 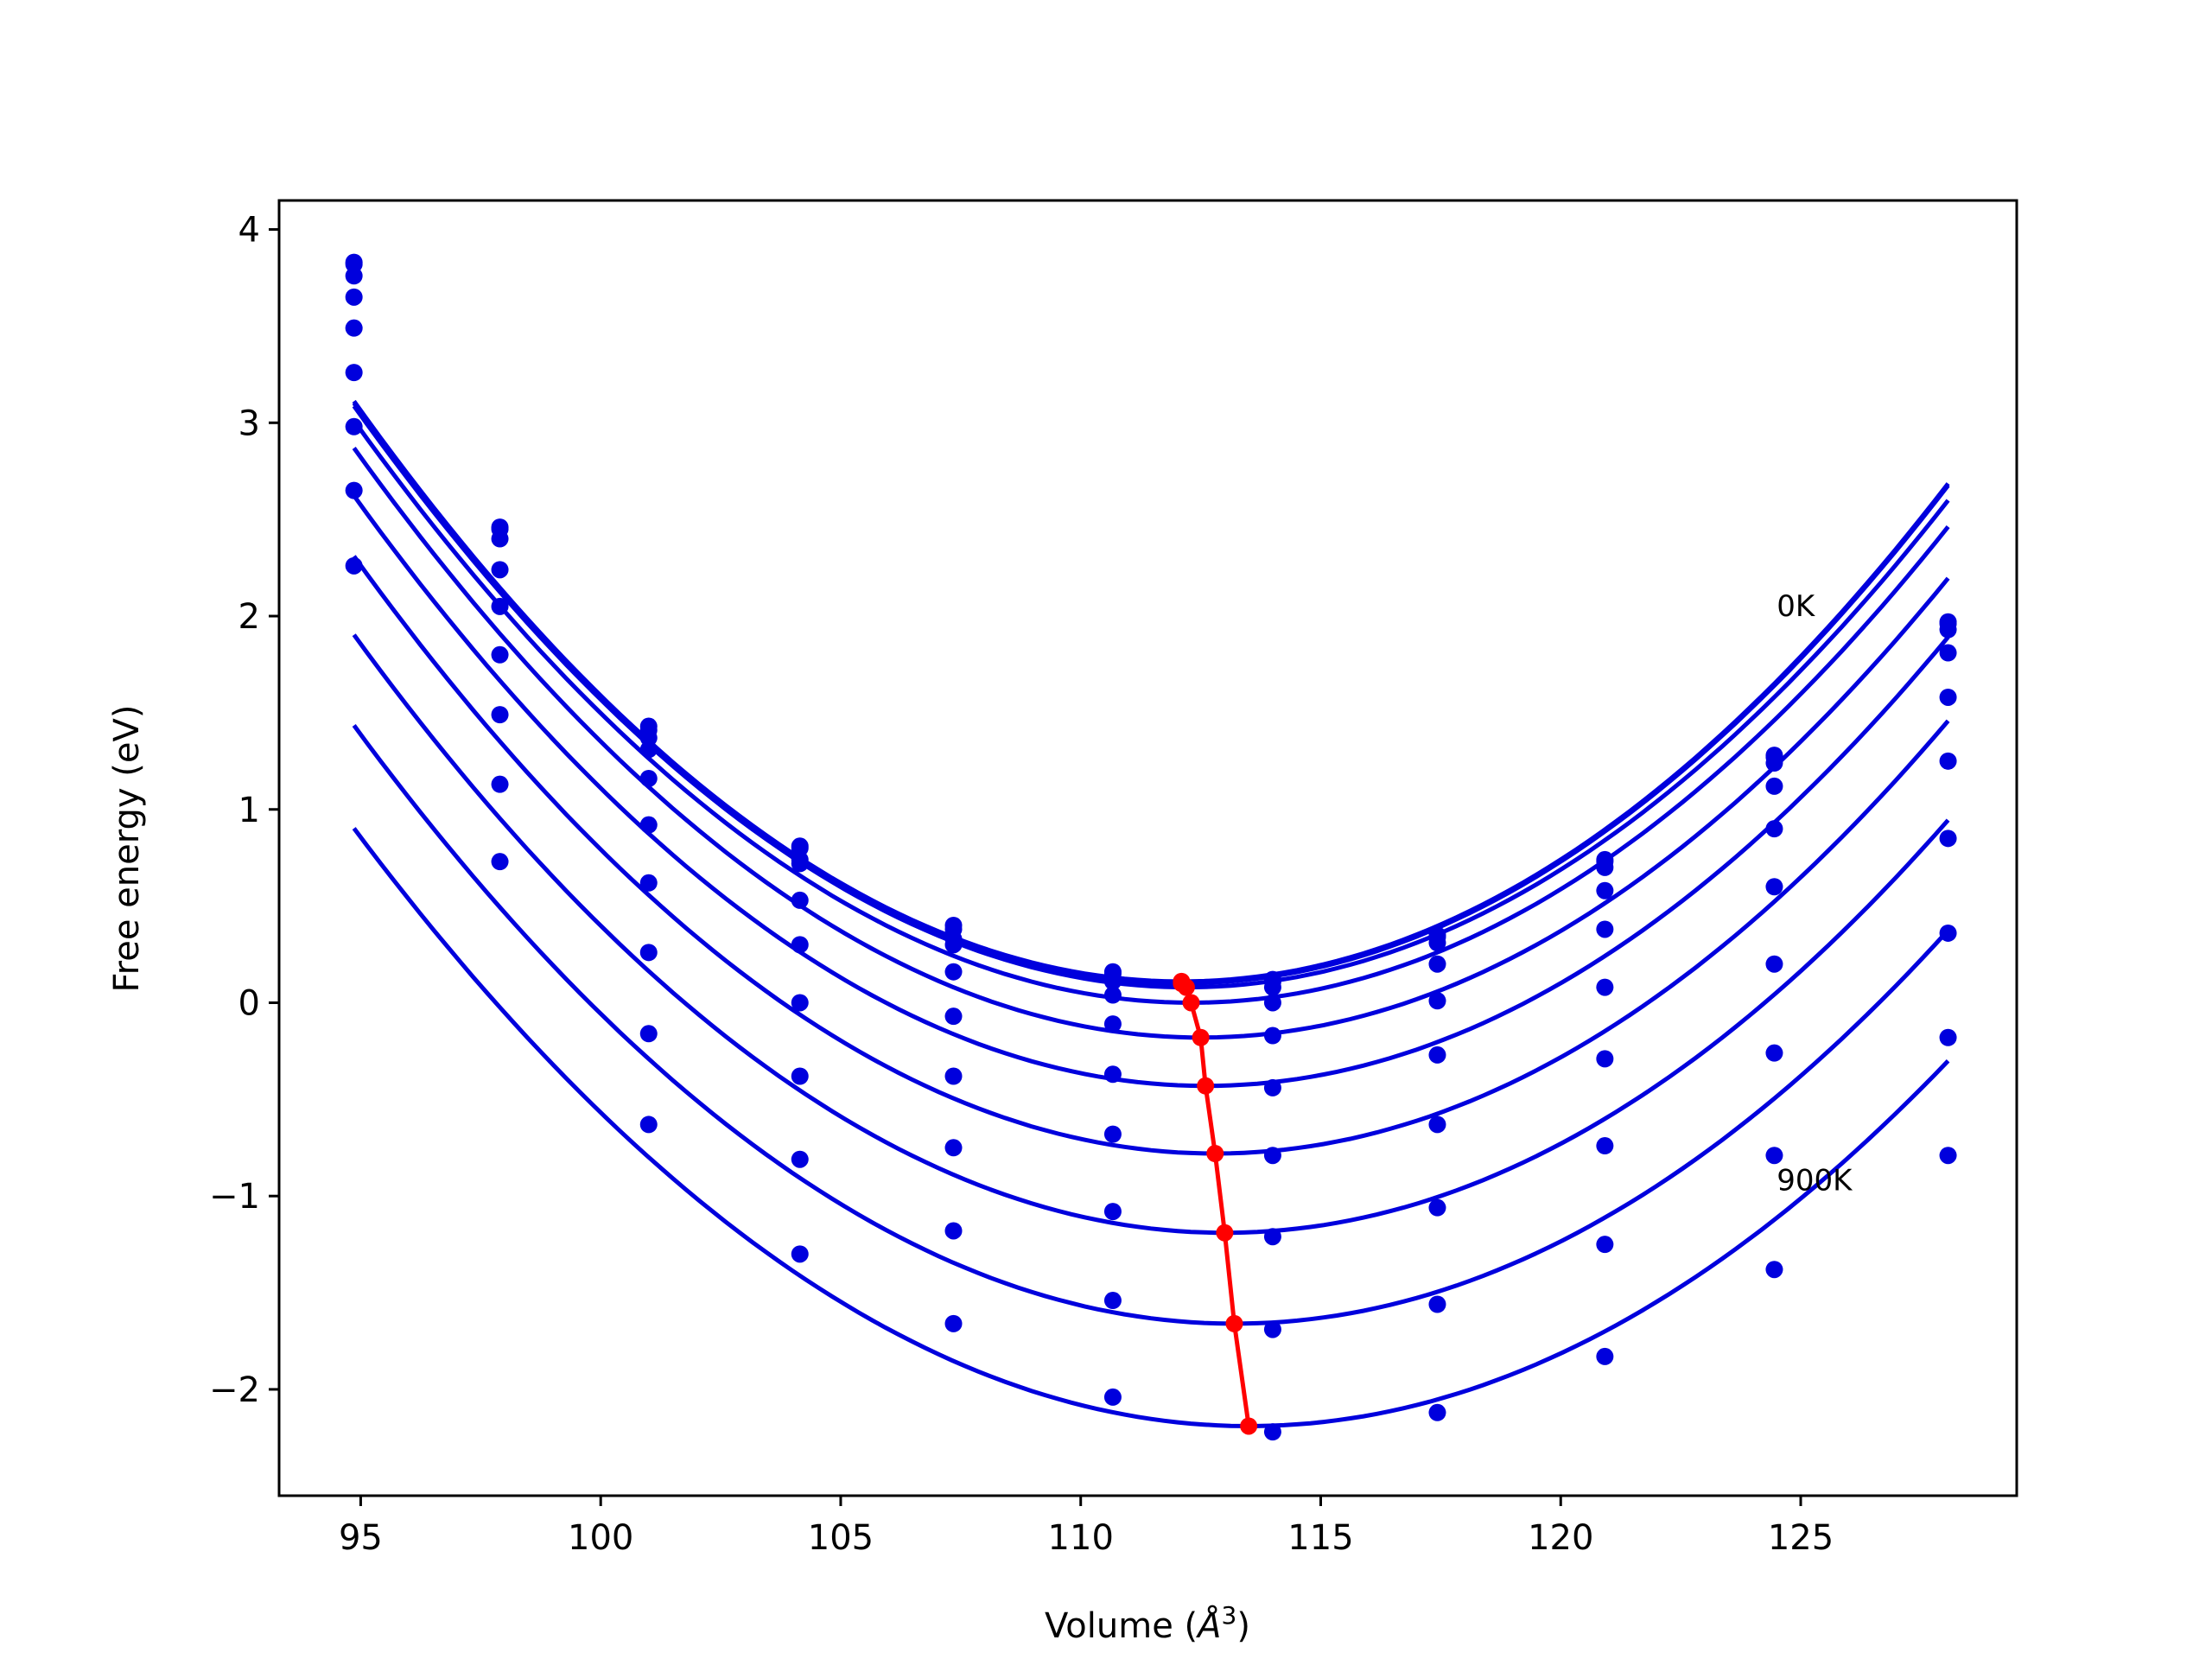 I want to click on y-tick-label: 4, so click(x=249, y=231).